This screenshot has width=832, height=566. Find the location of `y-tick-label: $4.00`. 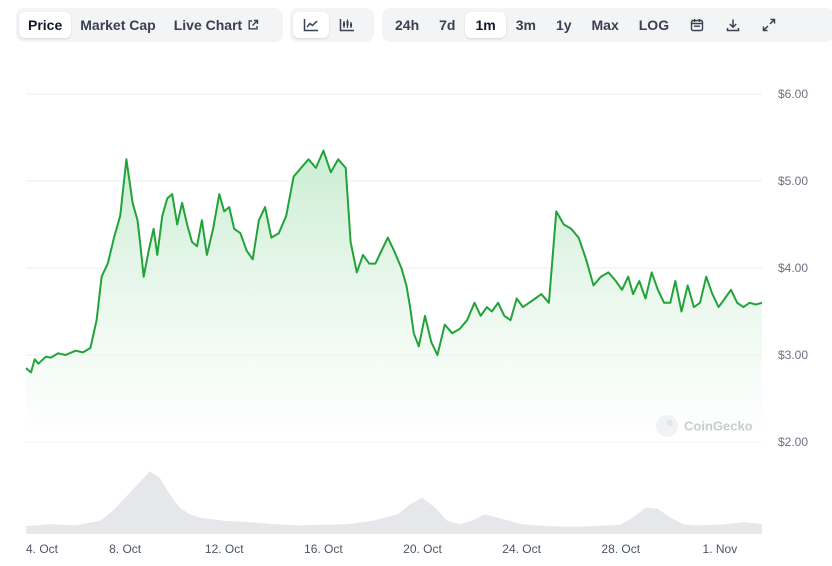

y-tick-label: $4.00 is located at coordinates (793, 268).